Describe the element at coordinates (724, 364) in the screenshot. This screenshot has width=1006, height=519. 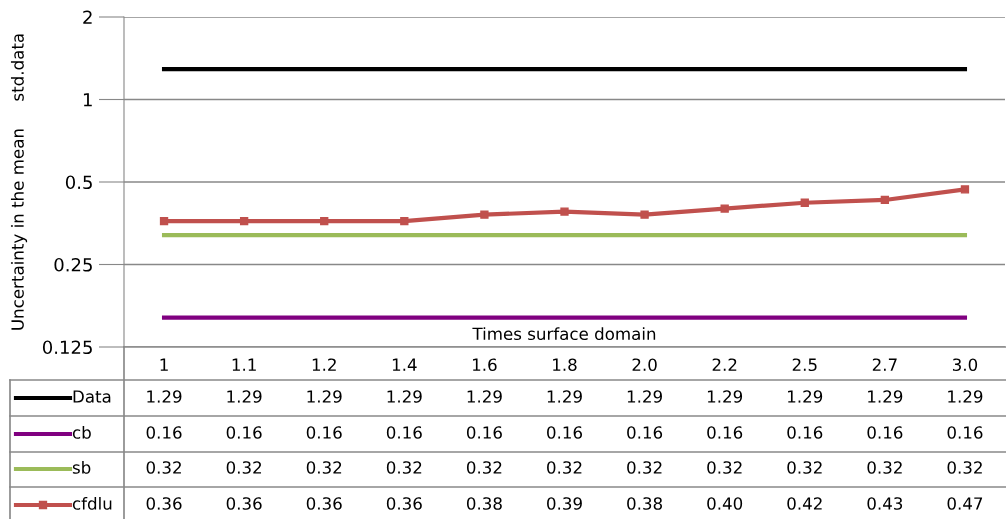
I see `x-tick-label: 2.2` at that location.